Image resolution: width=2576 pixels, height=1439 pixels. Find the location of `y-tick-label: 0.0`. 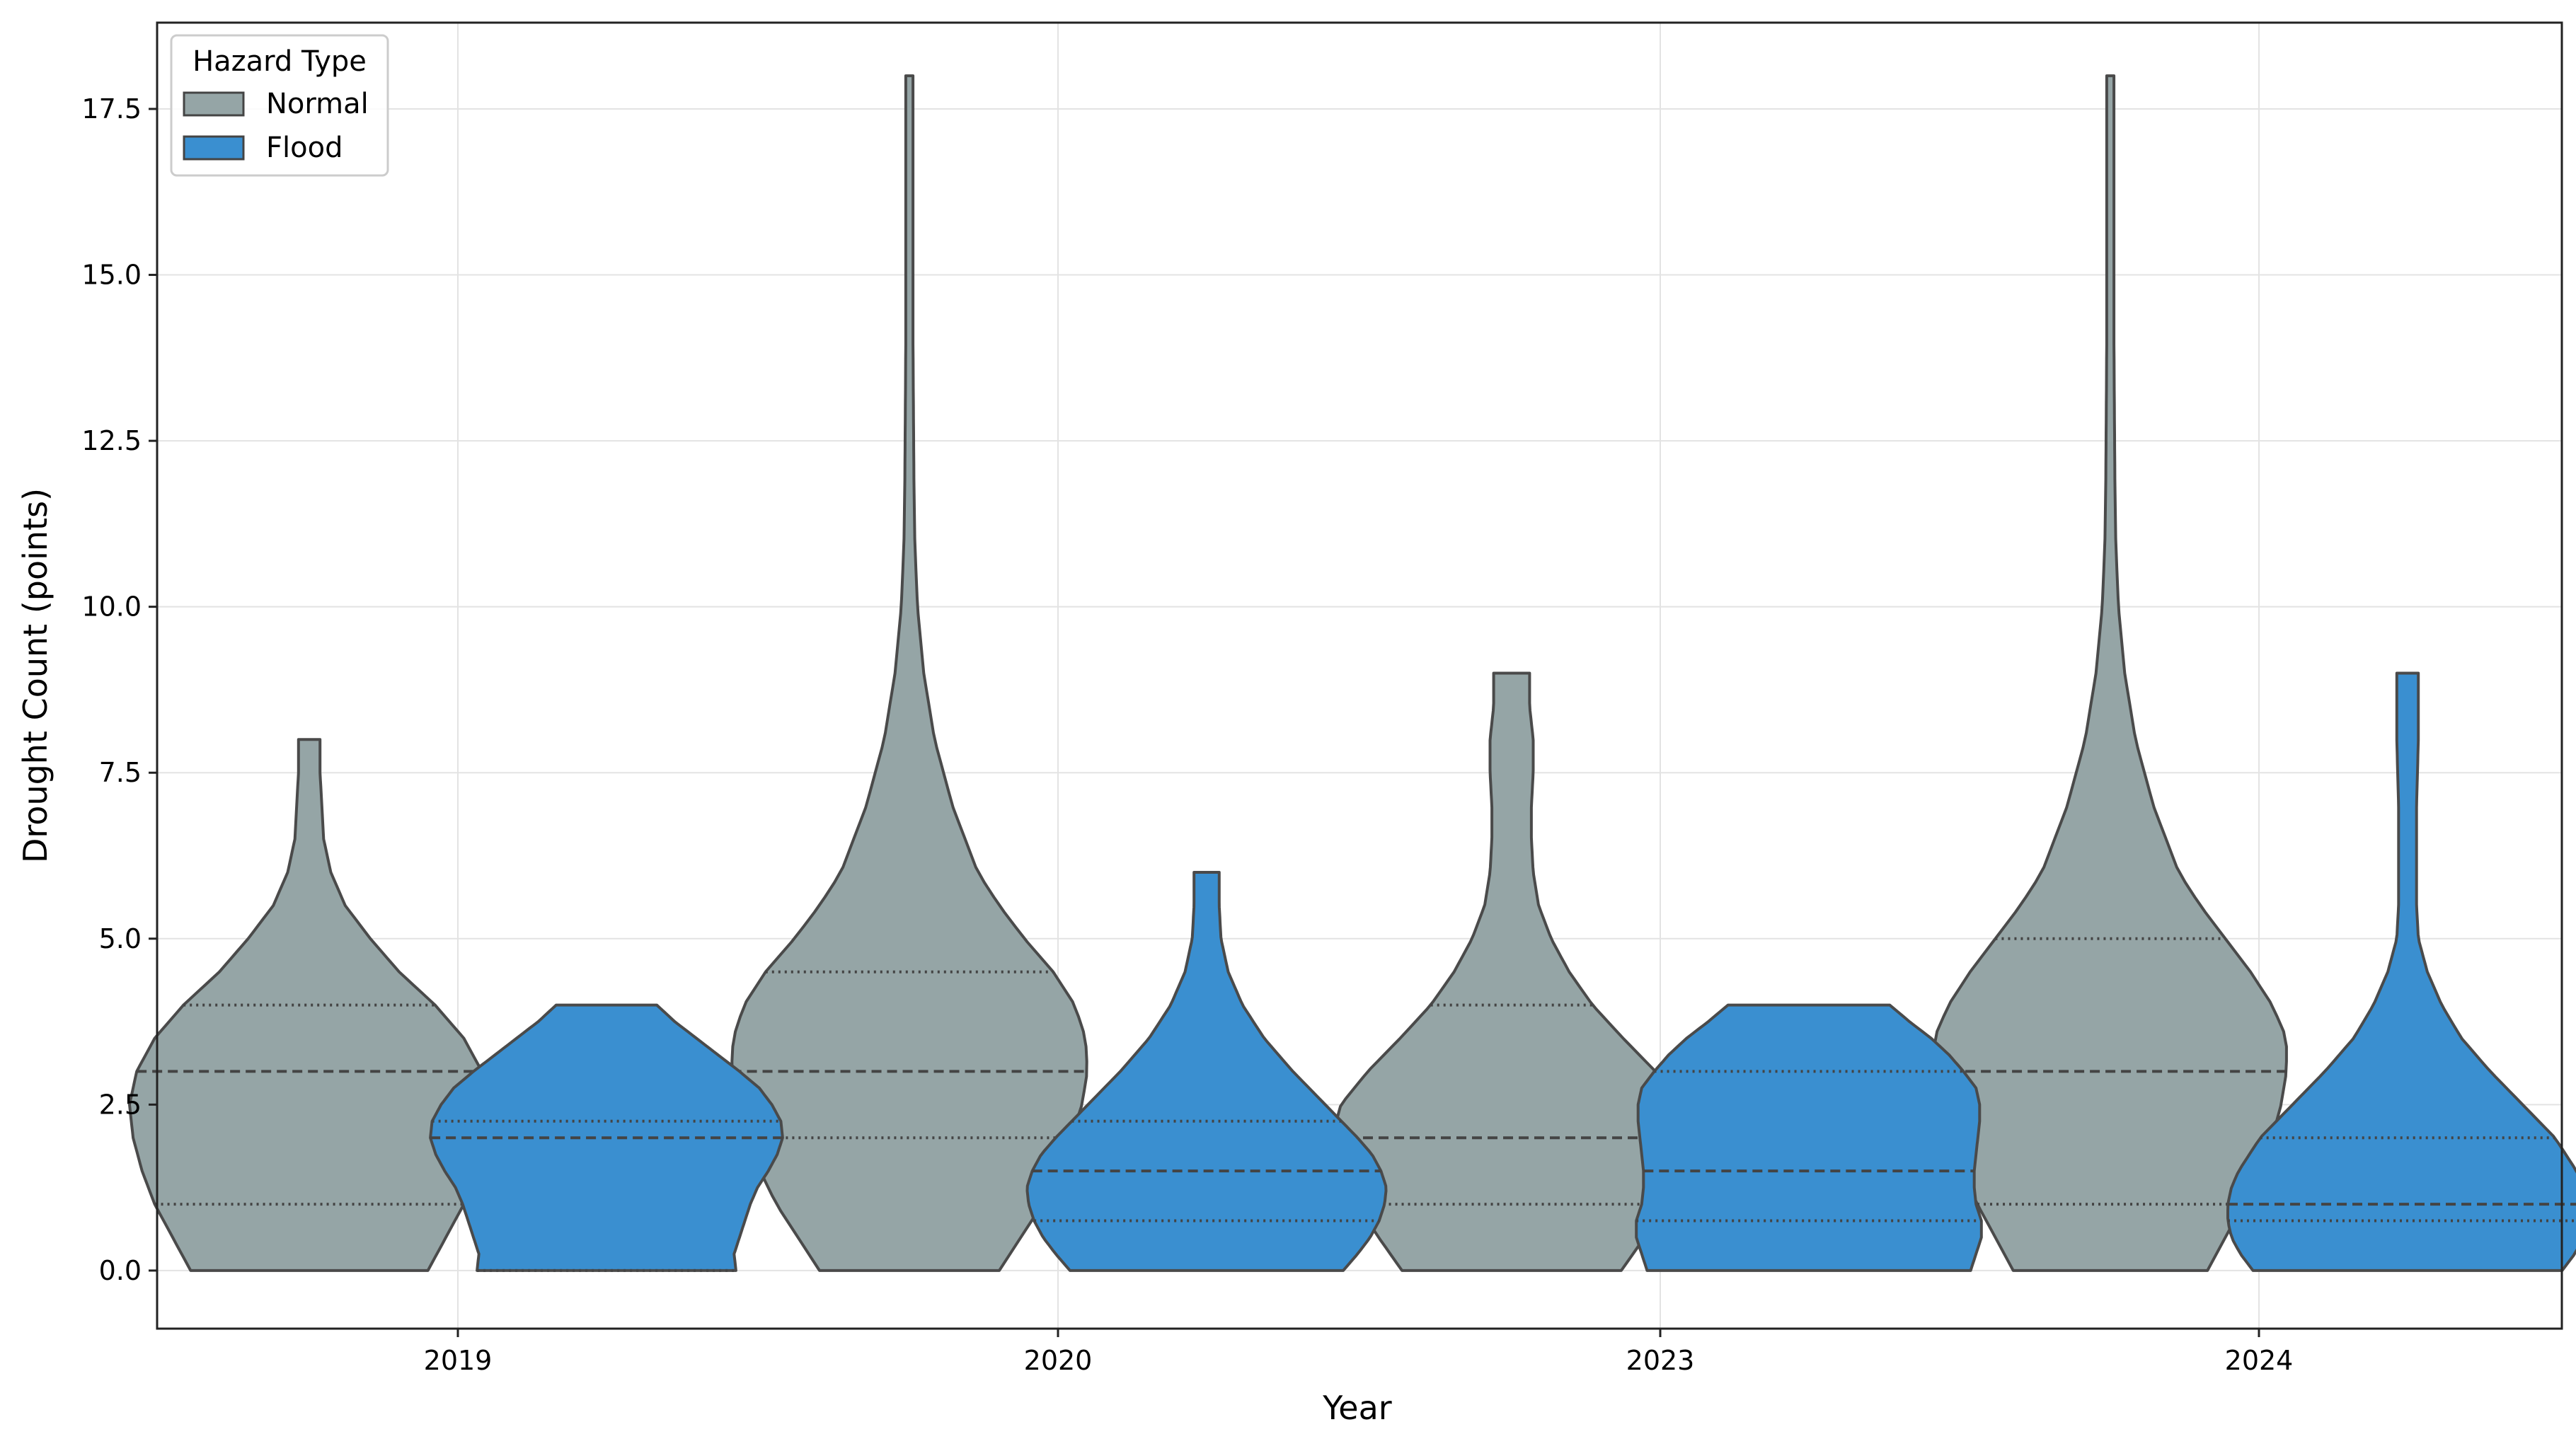

y-tick-label: 0.0 is located at coordinates (120, 1270).